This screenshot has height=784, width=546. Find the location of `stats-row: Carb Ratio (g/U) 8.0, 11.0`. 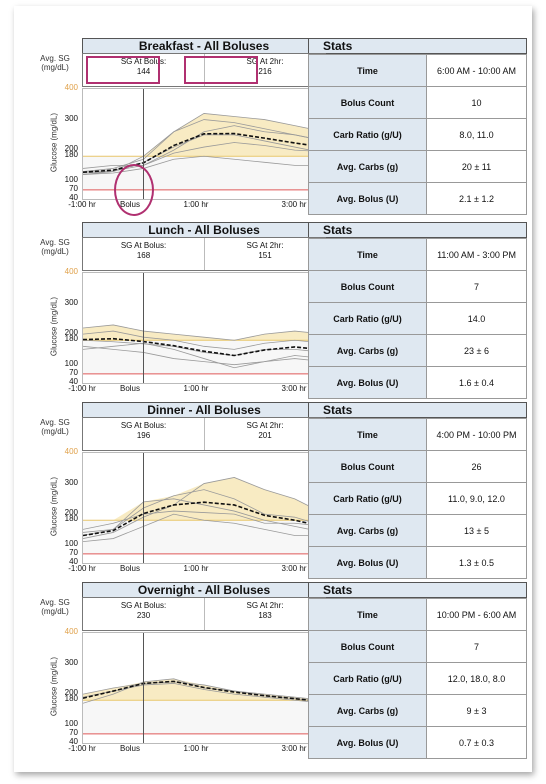

stats-row: Carb Ratio (g/U) 8.0, 11.0 is located at coordinates (417, 134).